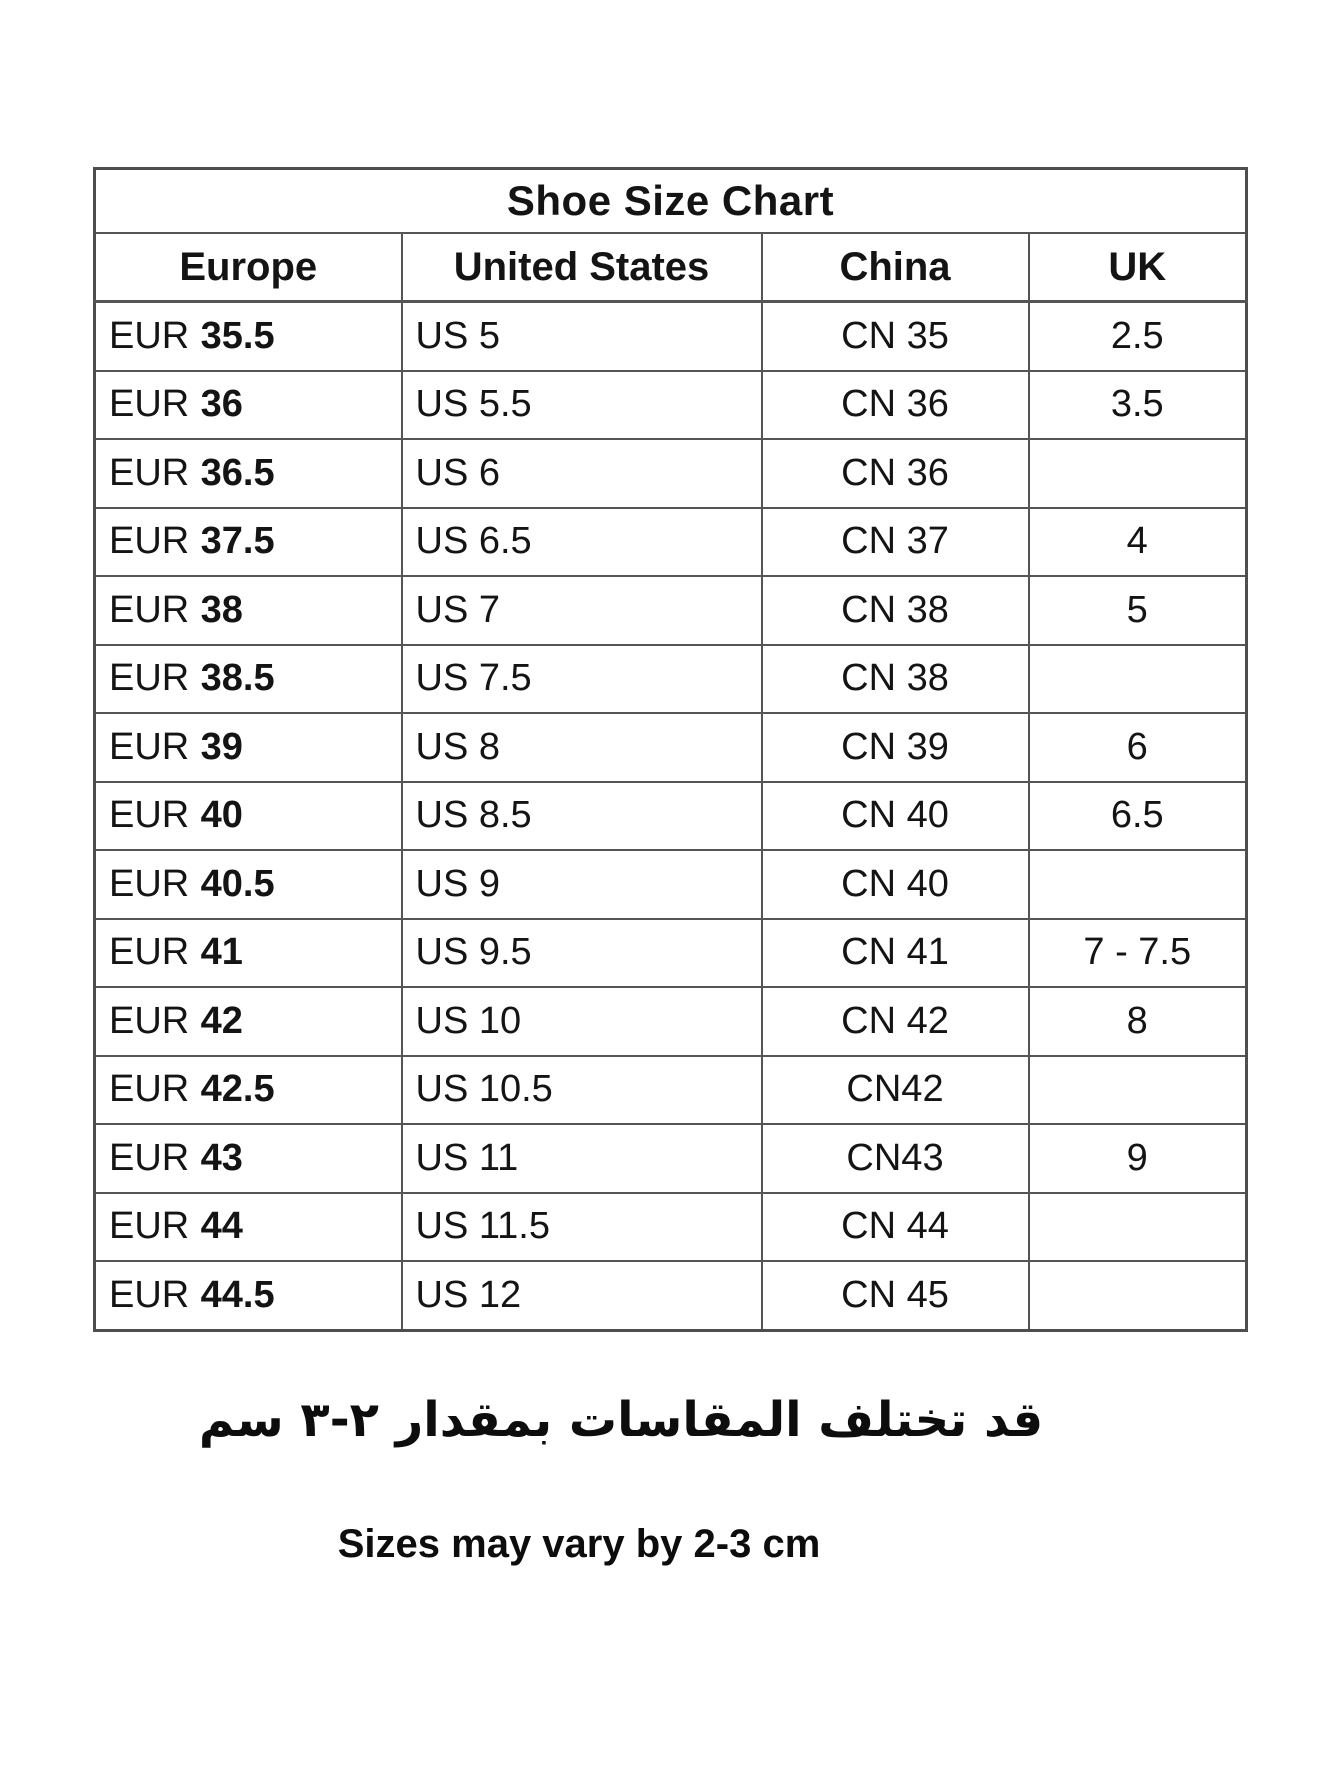  What do you see at coordinates (1137, 336) in the screenshot?
I see `cell-uk: 2.5` at bounding box center [1137, 336].